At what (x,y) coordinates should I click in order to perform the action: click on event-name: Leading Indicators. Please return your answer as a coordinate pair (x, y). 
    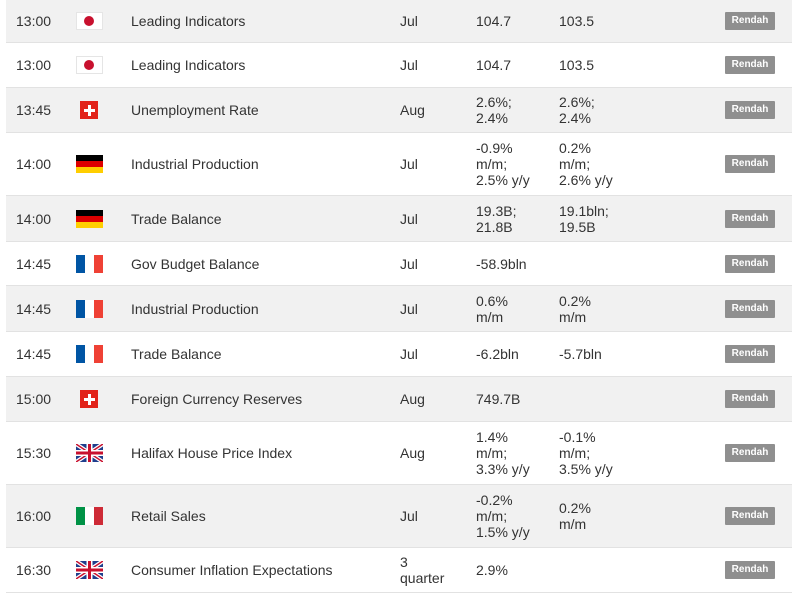
    Looking at the image, I should click on (263, 65).